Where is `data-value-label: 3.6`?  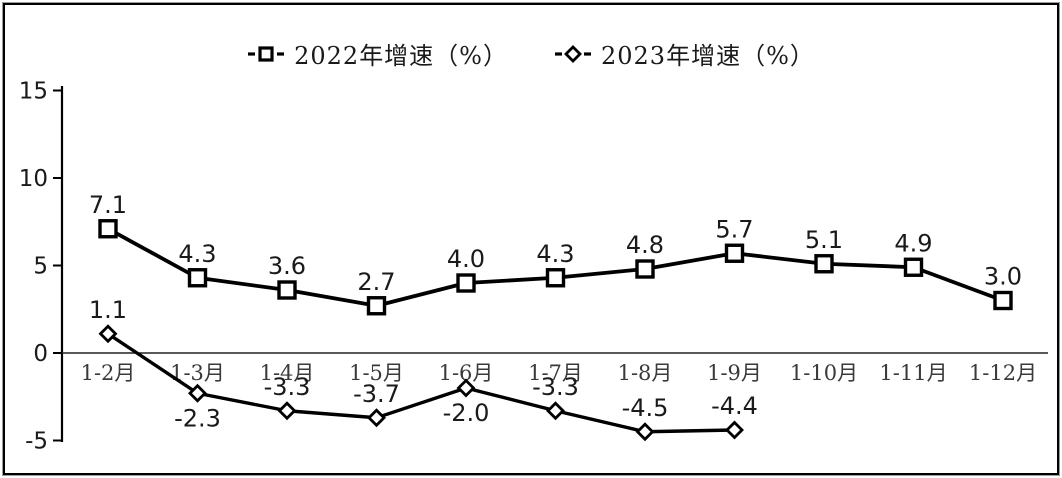 data-value-label: 3.6 is located at coordinates (287, 266).